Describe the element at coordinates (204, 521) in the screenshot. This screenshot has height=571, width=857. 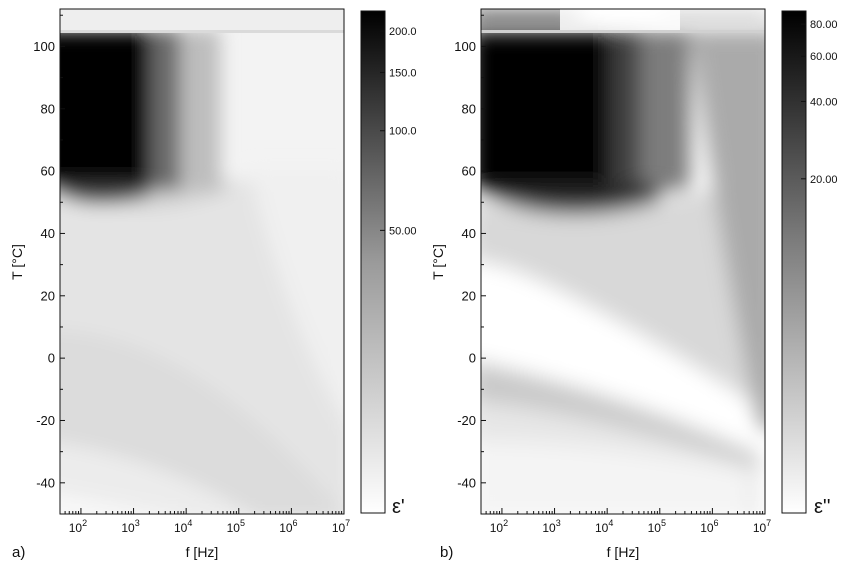
I see `x-axis-a: 10² 10³ 10⁴ 10⁵ 10⁶ 10⁷` at that location.